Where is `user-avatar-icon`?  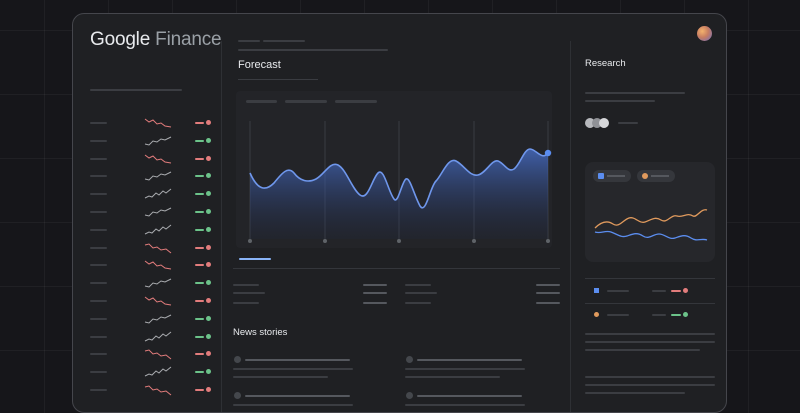
user-avatar-icon is located at coordinates (704, 33).